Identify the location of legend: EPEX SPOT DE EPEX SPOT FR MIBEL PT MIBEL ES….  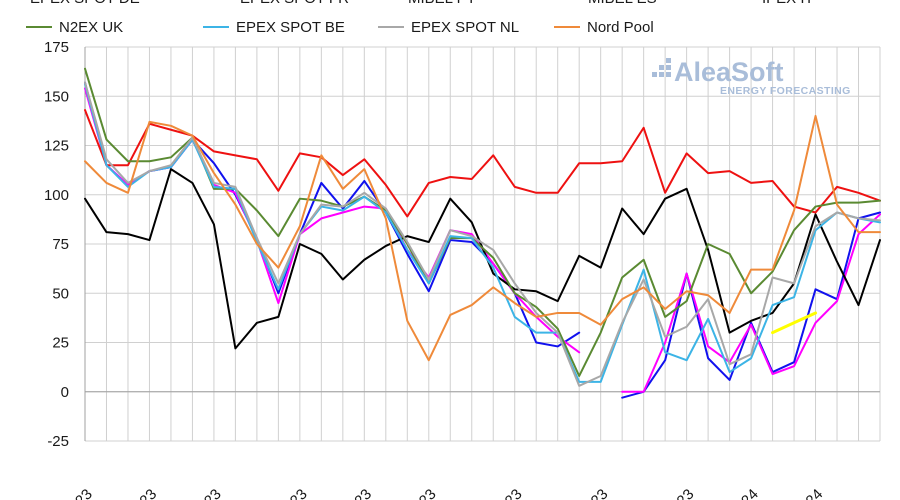
(420, 18).